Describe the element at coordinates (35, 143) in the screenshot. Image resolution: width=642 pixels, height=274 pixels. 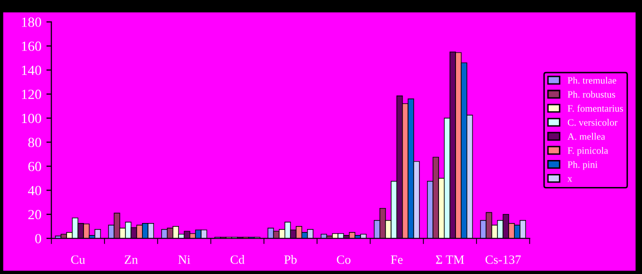
I see `y-tick-label: 80` at that location.